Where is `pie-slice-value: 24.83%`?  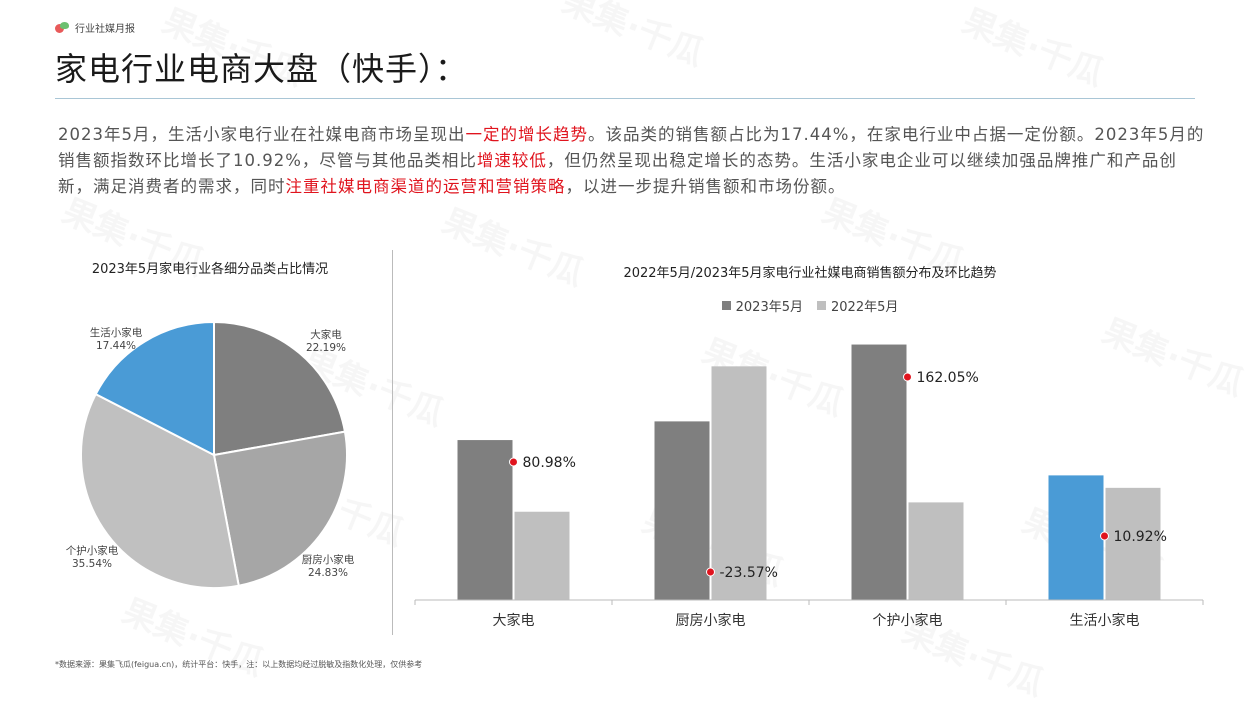 pie-slice-value: 24.83% is located at coordinates (328, 573).